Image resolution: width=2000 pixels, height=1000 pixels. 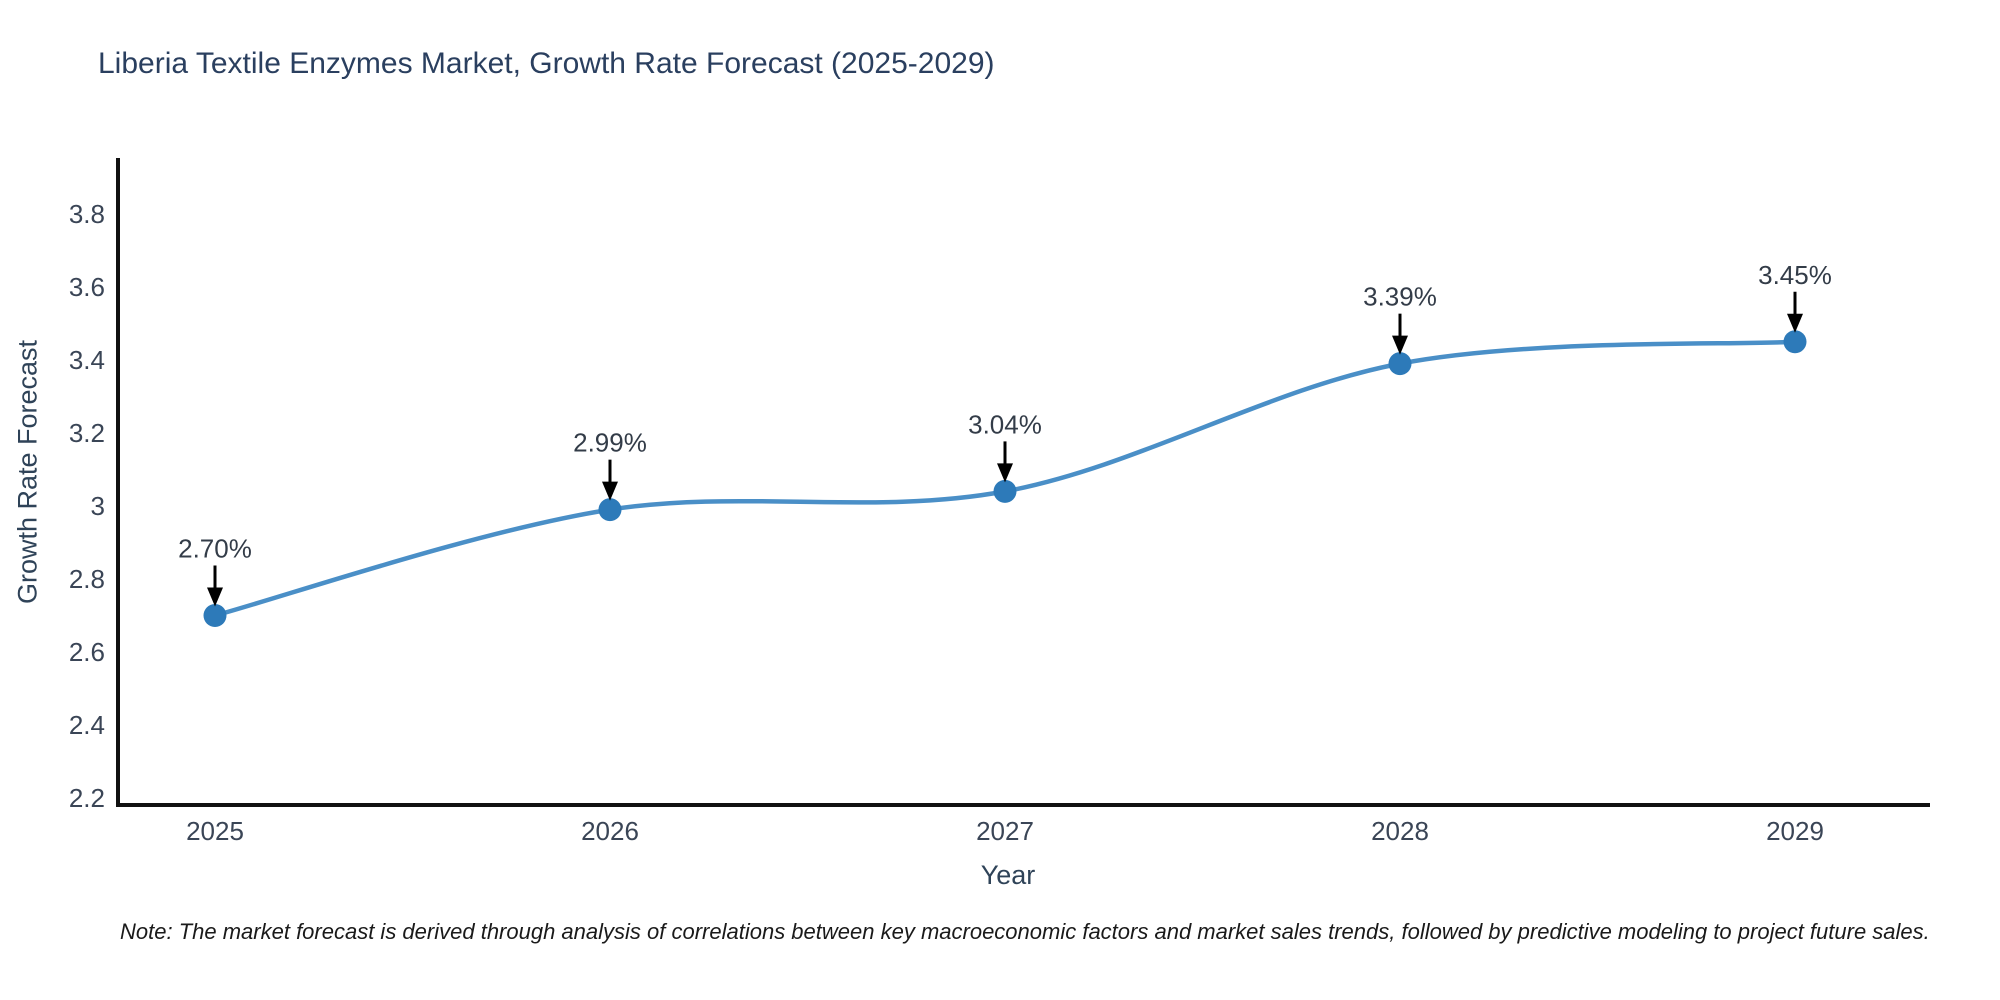 I want to click on data-point-label: 3.45%, so click(x=1795, y=275).